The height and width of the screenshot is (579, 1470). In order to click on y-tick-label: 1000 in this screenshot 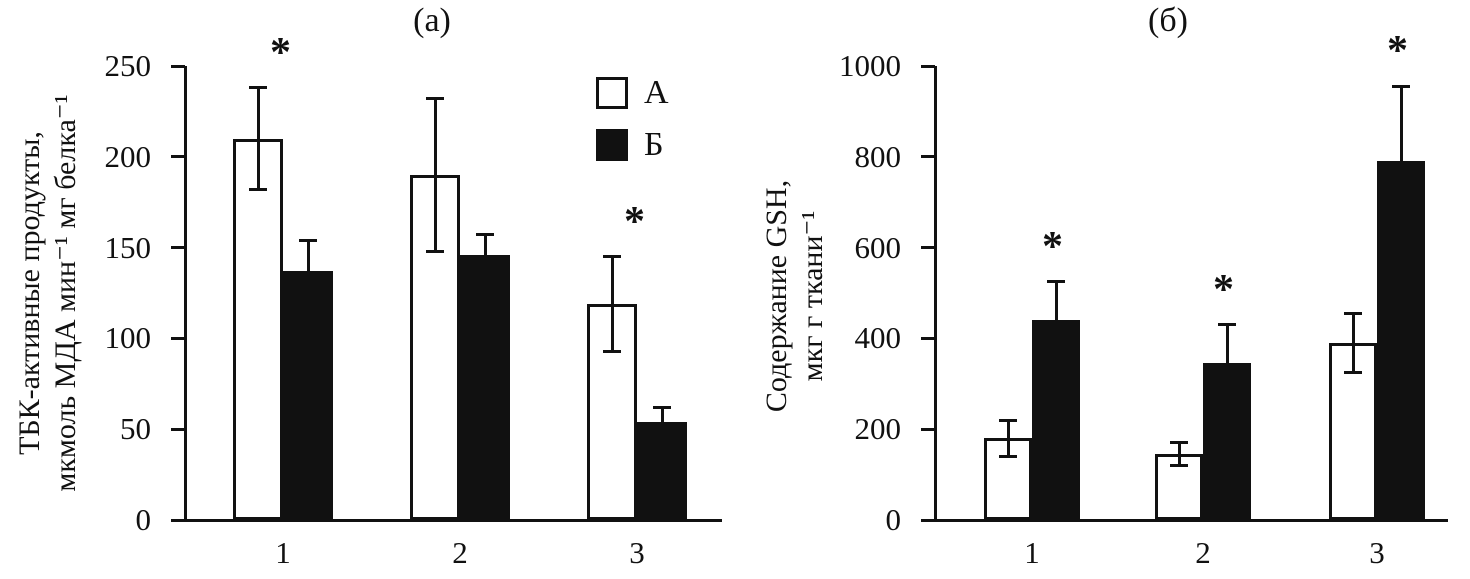, I will do `click(870, 65)`.